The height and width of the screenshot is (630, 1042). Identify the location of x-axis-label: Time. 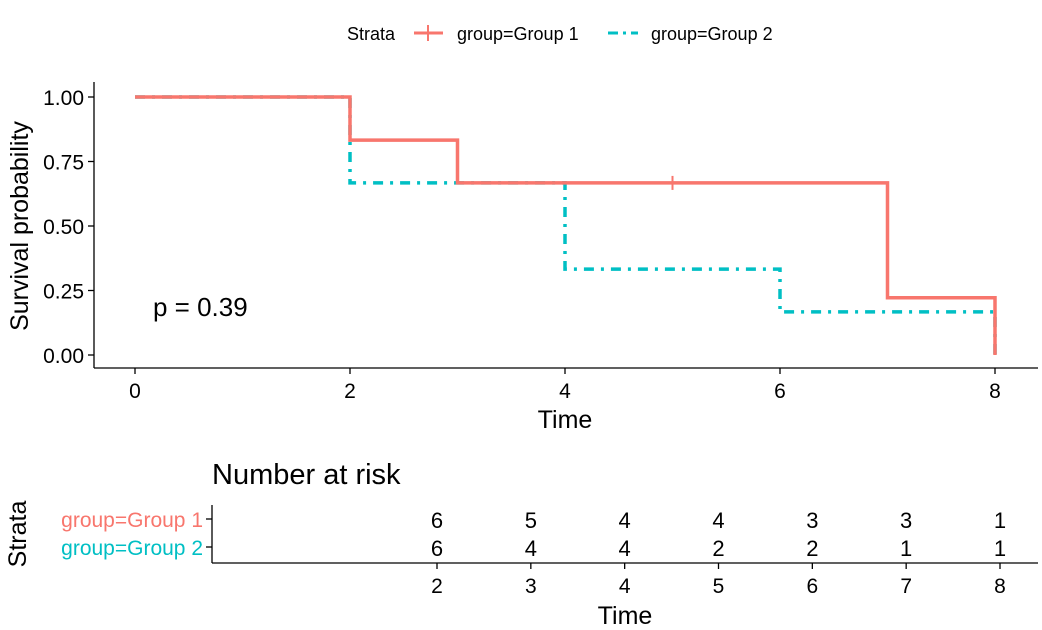
(565, 420).